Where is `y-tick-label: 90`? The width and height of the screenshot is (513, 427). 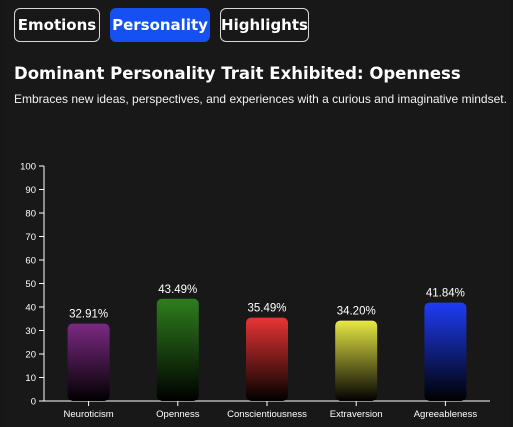 y-tick-label: 90 is located at coordinates (30, 190).